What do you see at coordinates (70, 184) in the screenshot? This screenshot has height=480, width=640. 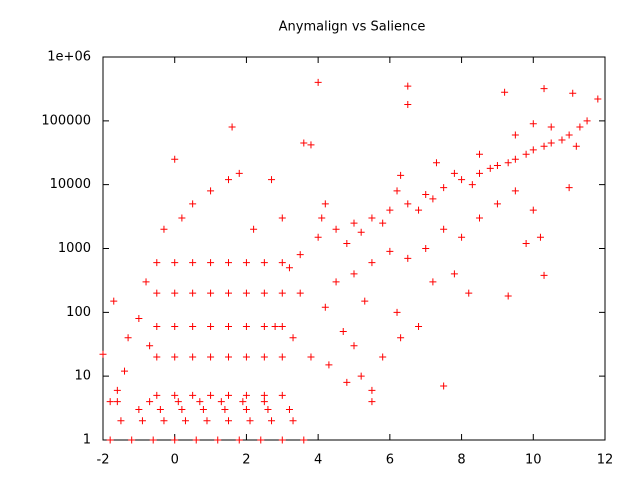 I see `y-tick-label: 10000` at bounding box center [70, 184].